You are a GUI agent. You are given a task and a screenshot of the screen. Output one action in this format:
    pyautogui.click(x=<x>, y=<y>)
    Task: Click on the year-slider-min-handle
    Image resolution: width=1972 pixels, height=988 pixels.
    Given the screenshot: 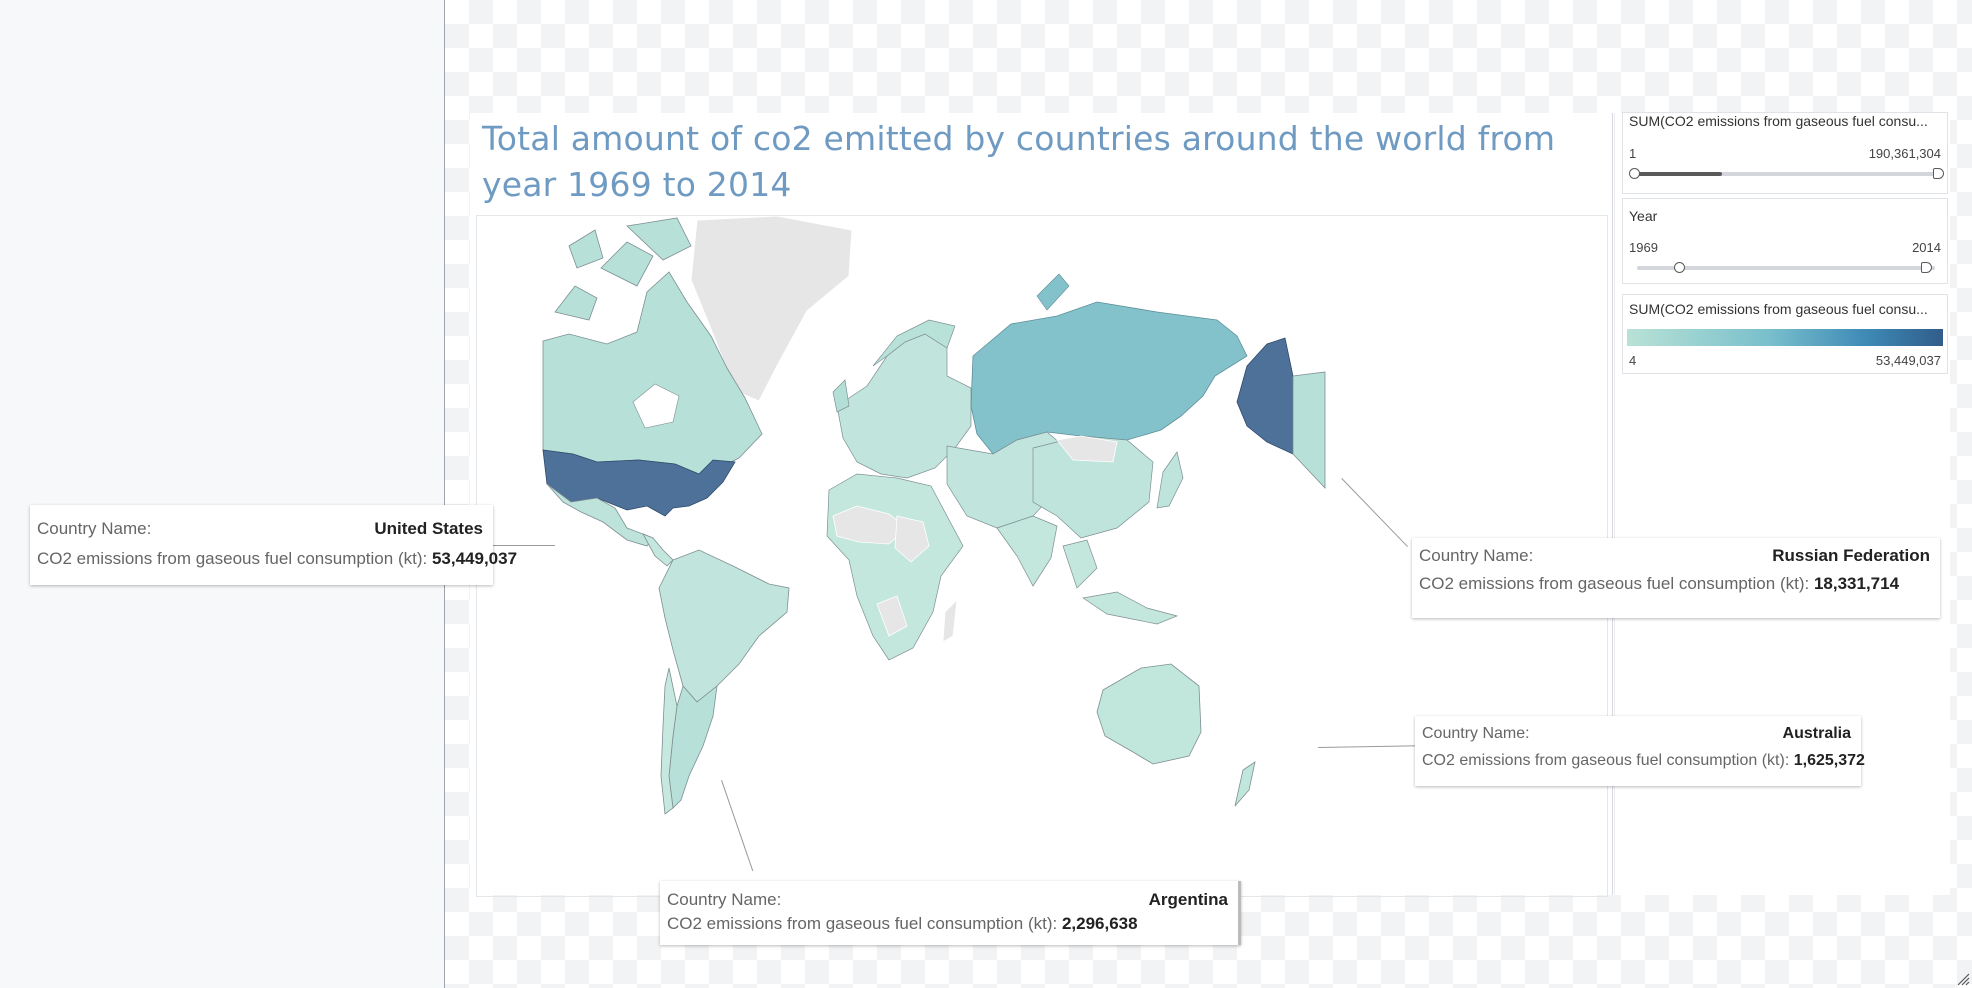 What is the action you would take?
    pyautogui.click(x=1679, y=267)
    